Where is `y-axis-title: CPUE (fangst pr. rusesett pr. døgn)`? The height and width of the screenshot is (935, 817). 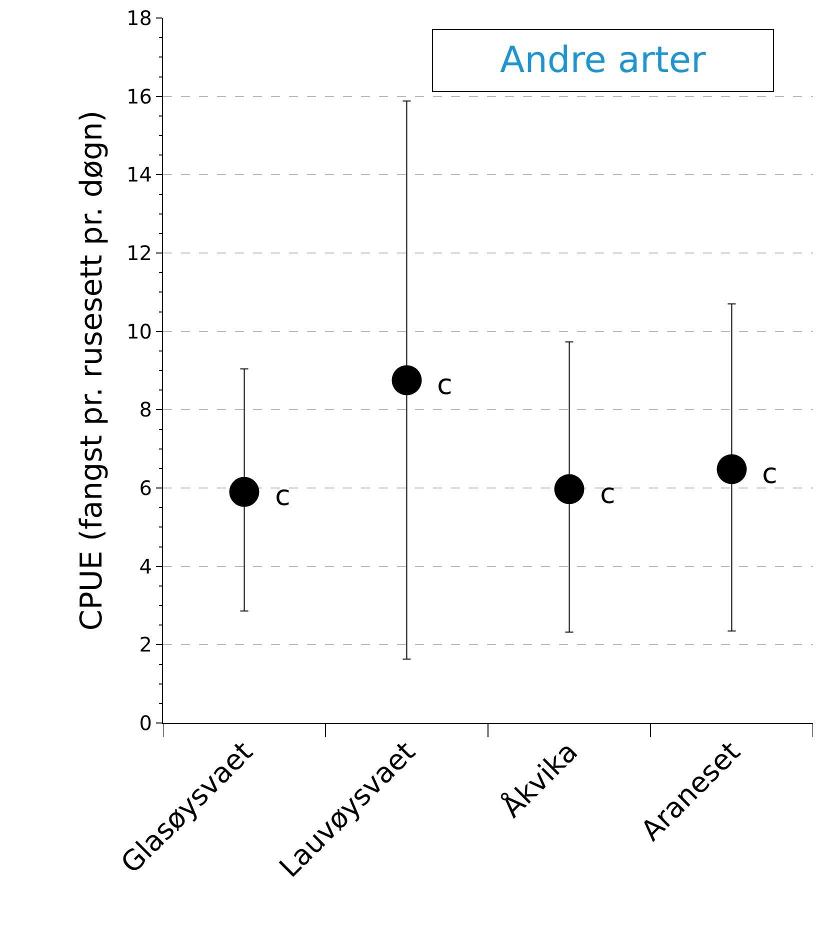 y-axis-title: CPUE (fangst pr. rusesett pr. døgn) is located at coordinates (92, 370).